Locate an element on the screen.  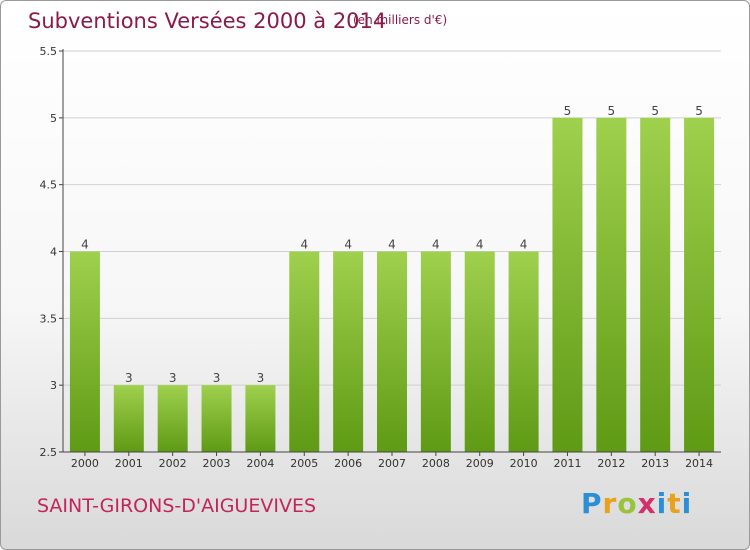
x-tick-label: 2012 is located at coordinates (611, 463).